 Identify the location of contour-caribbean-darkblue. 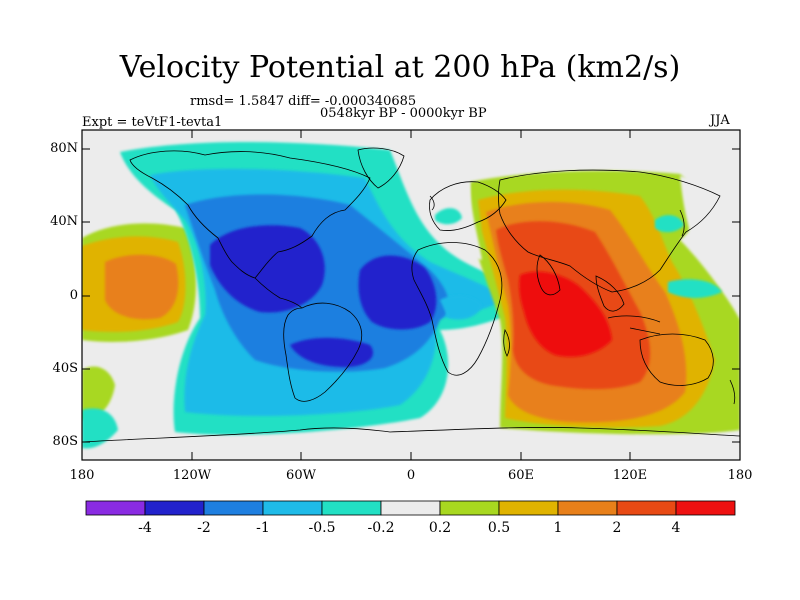
(267, 269).